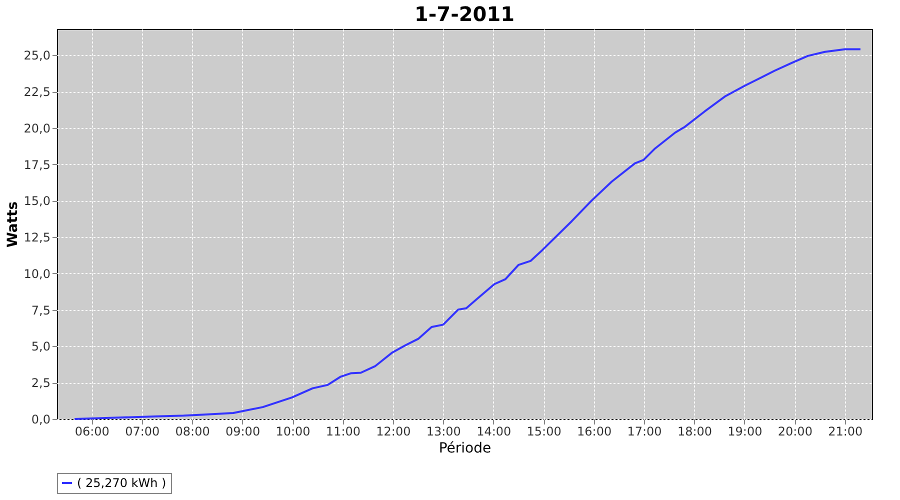 The image size is (900, 500). Describe the element at coordinates (12, 224) in the screenshot. I see `y-axis-title: Watts` at that location.